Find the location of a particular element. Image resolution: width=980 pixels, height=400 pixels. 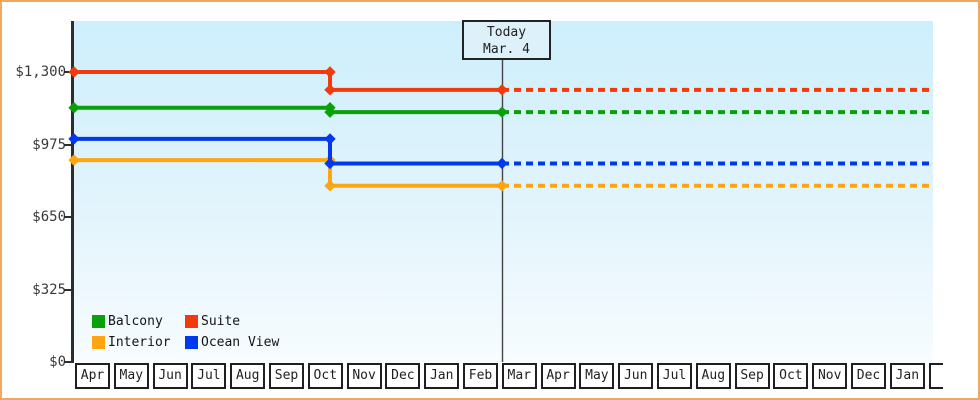

legend-label: Balcony is located at coordinates (135, 321).